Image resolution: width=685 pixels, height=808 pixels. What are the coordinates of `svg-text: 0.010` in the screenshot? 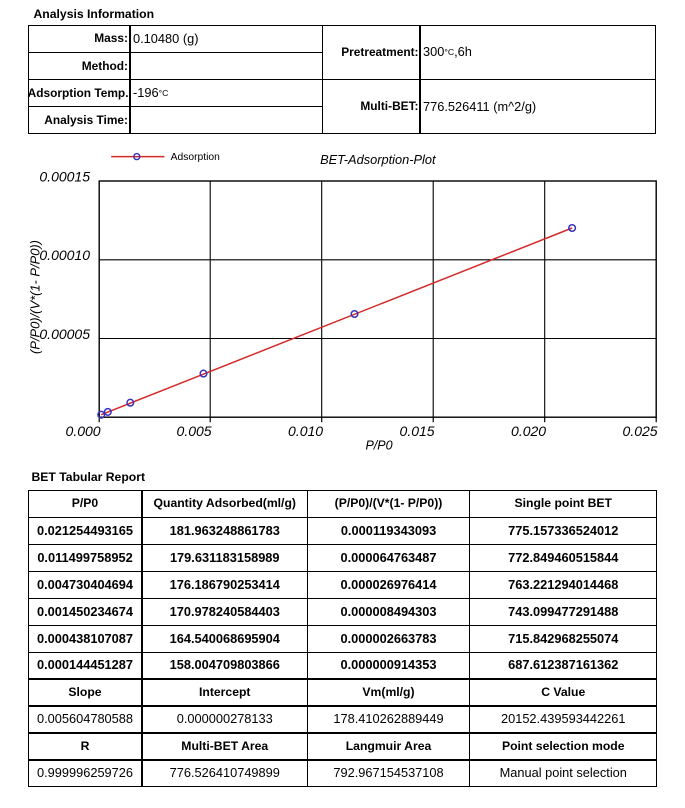 It's located at (305, 431).